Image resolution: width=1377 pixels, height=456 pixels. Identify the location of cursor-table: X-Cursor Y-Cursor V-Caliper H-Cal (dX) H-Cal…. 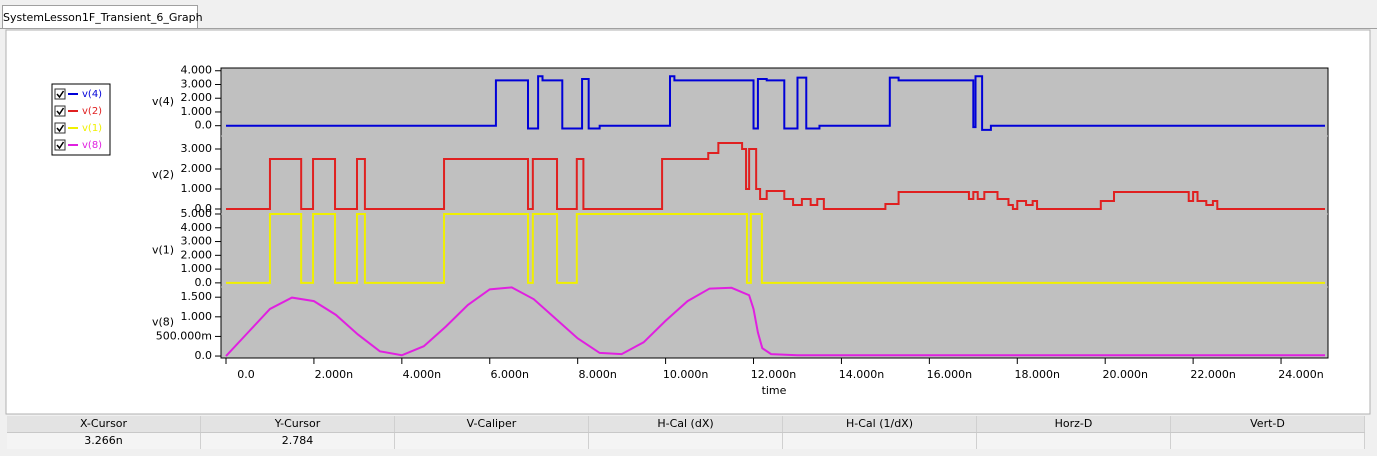
(686, 433).